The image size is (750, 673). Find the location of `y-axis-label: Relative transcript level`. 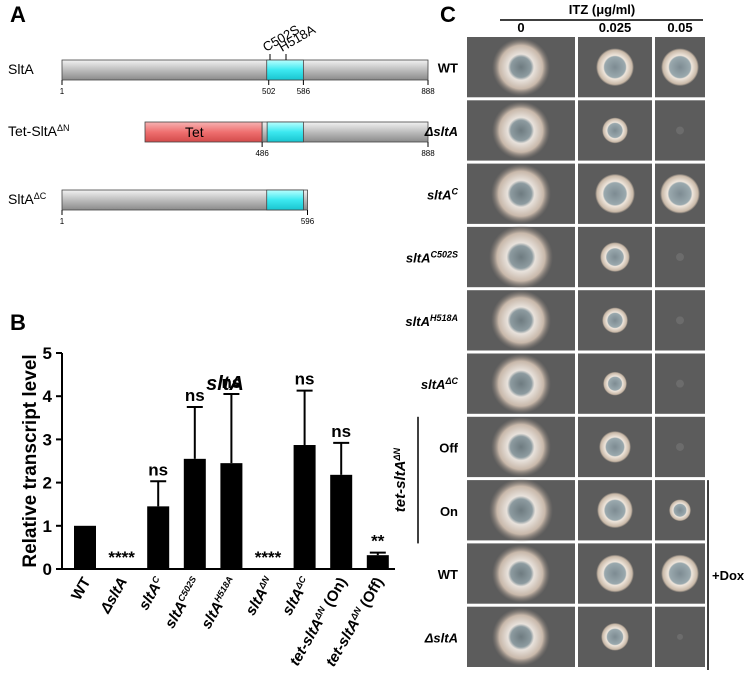

y-axis-label: Relative transcript level is located at coordinates (30, 460).